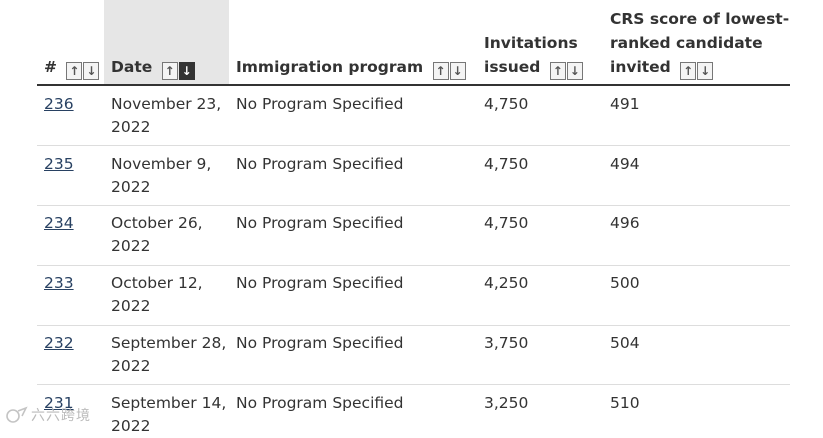  What do you see at coordinates (161, 164) in the screenshot?
I see `date-line1: November 9,` at bounding box center [161, 164].